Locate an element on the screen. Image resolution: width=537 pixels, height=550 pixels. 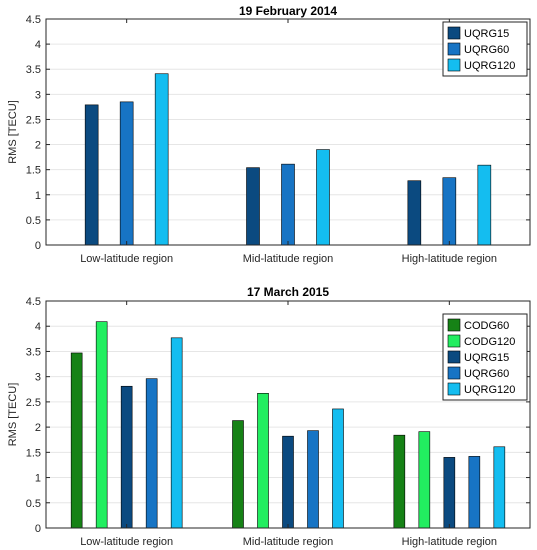
legend-label: CODG60 is located at coordinates (486, 326).